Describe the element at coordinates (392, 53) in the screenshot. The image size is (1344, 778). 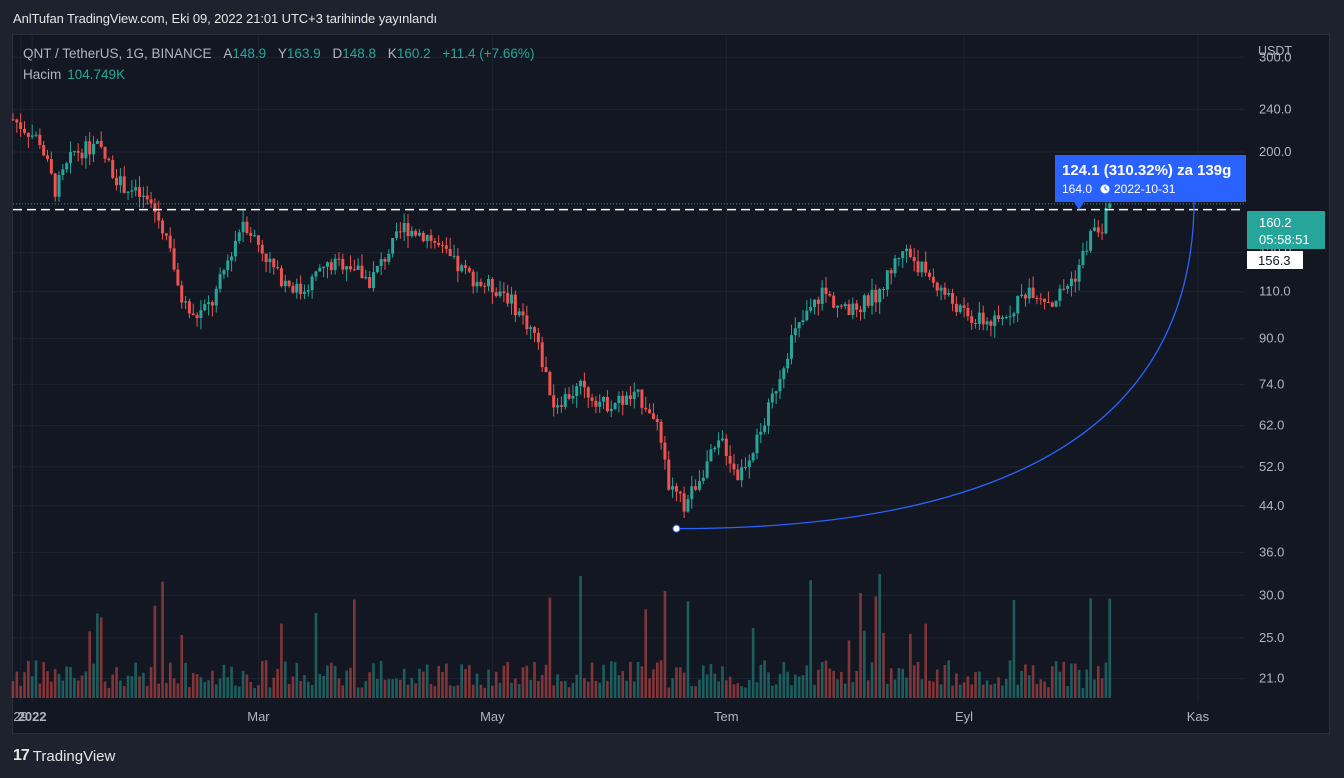
I see `close-label: K` at that location.